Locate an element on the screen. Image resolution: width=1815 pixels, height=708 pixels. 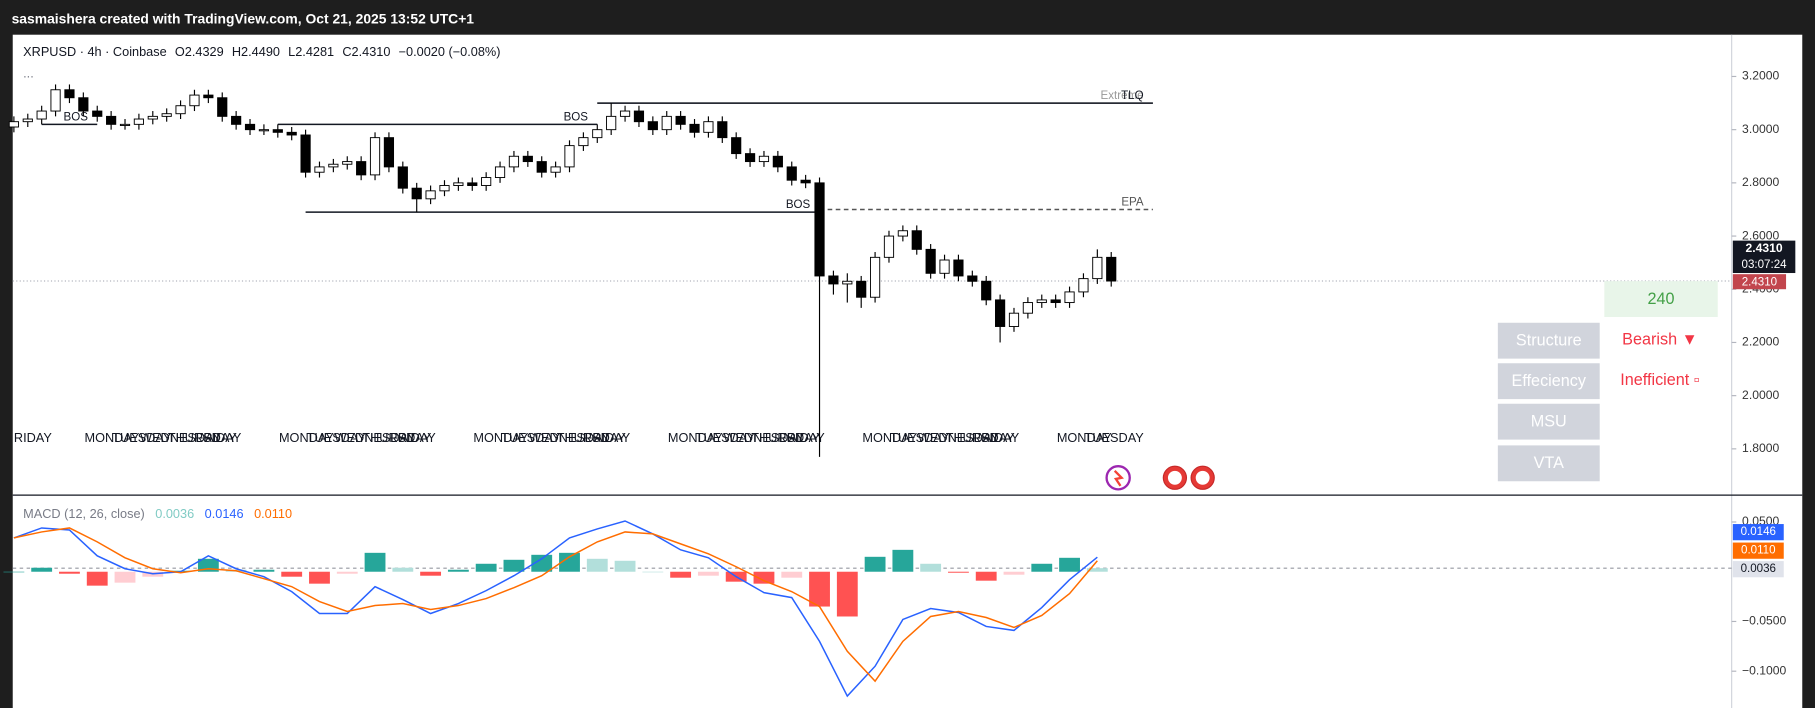
button-label: Structure is located at coordinates (1549, 341).